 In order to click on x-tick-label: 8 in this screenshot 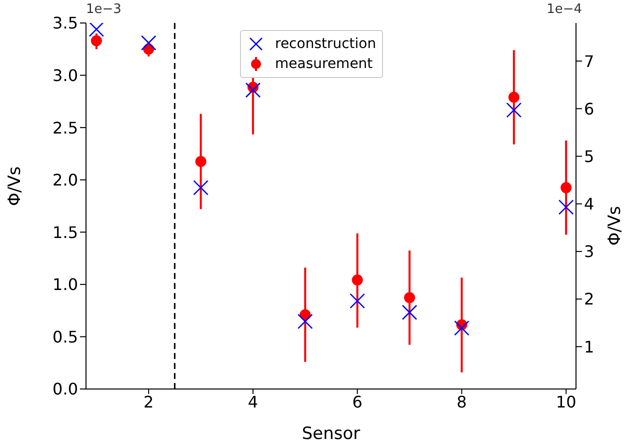, I will do `click(461, 402)`.